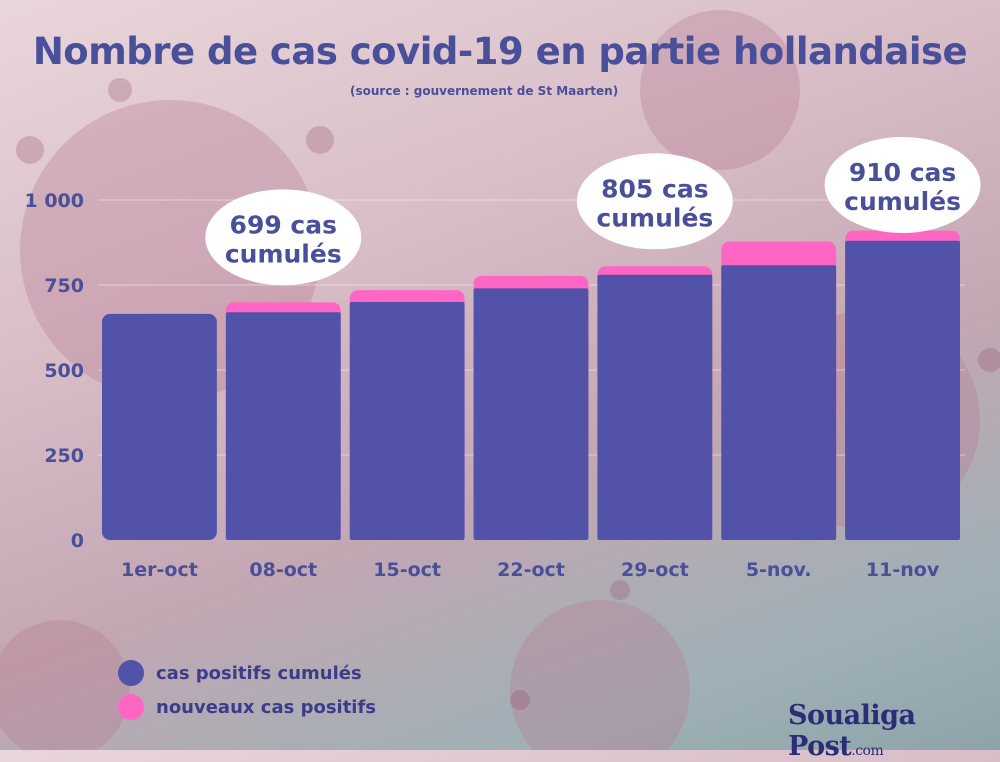  Describe the element at coordinates (259, 673) in the screenshot. I see `legend-label-cumulative: cas positifs cumulés` at that location.